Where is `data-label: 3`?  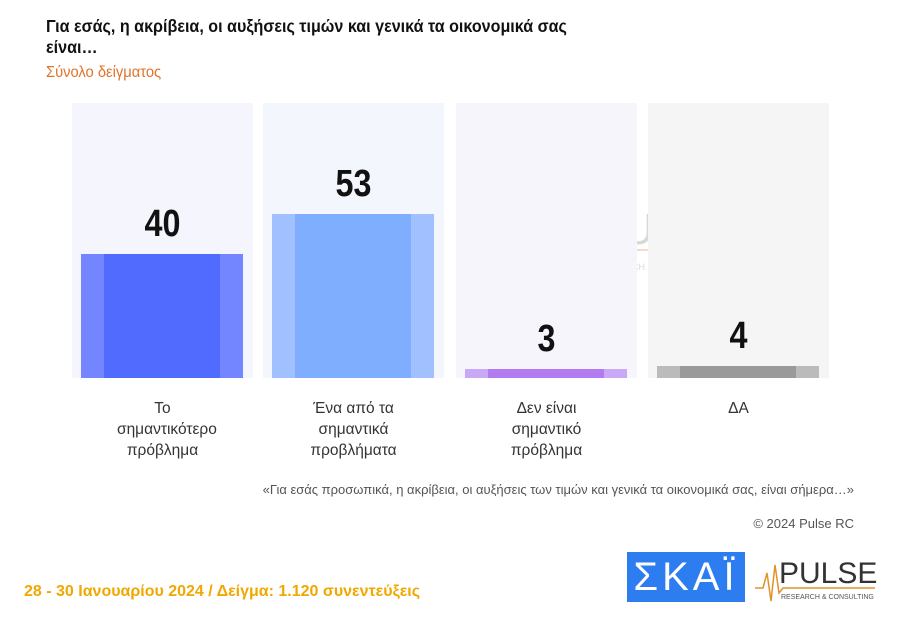
data-label: 3 is located at coordinates (546, 338).